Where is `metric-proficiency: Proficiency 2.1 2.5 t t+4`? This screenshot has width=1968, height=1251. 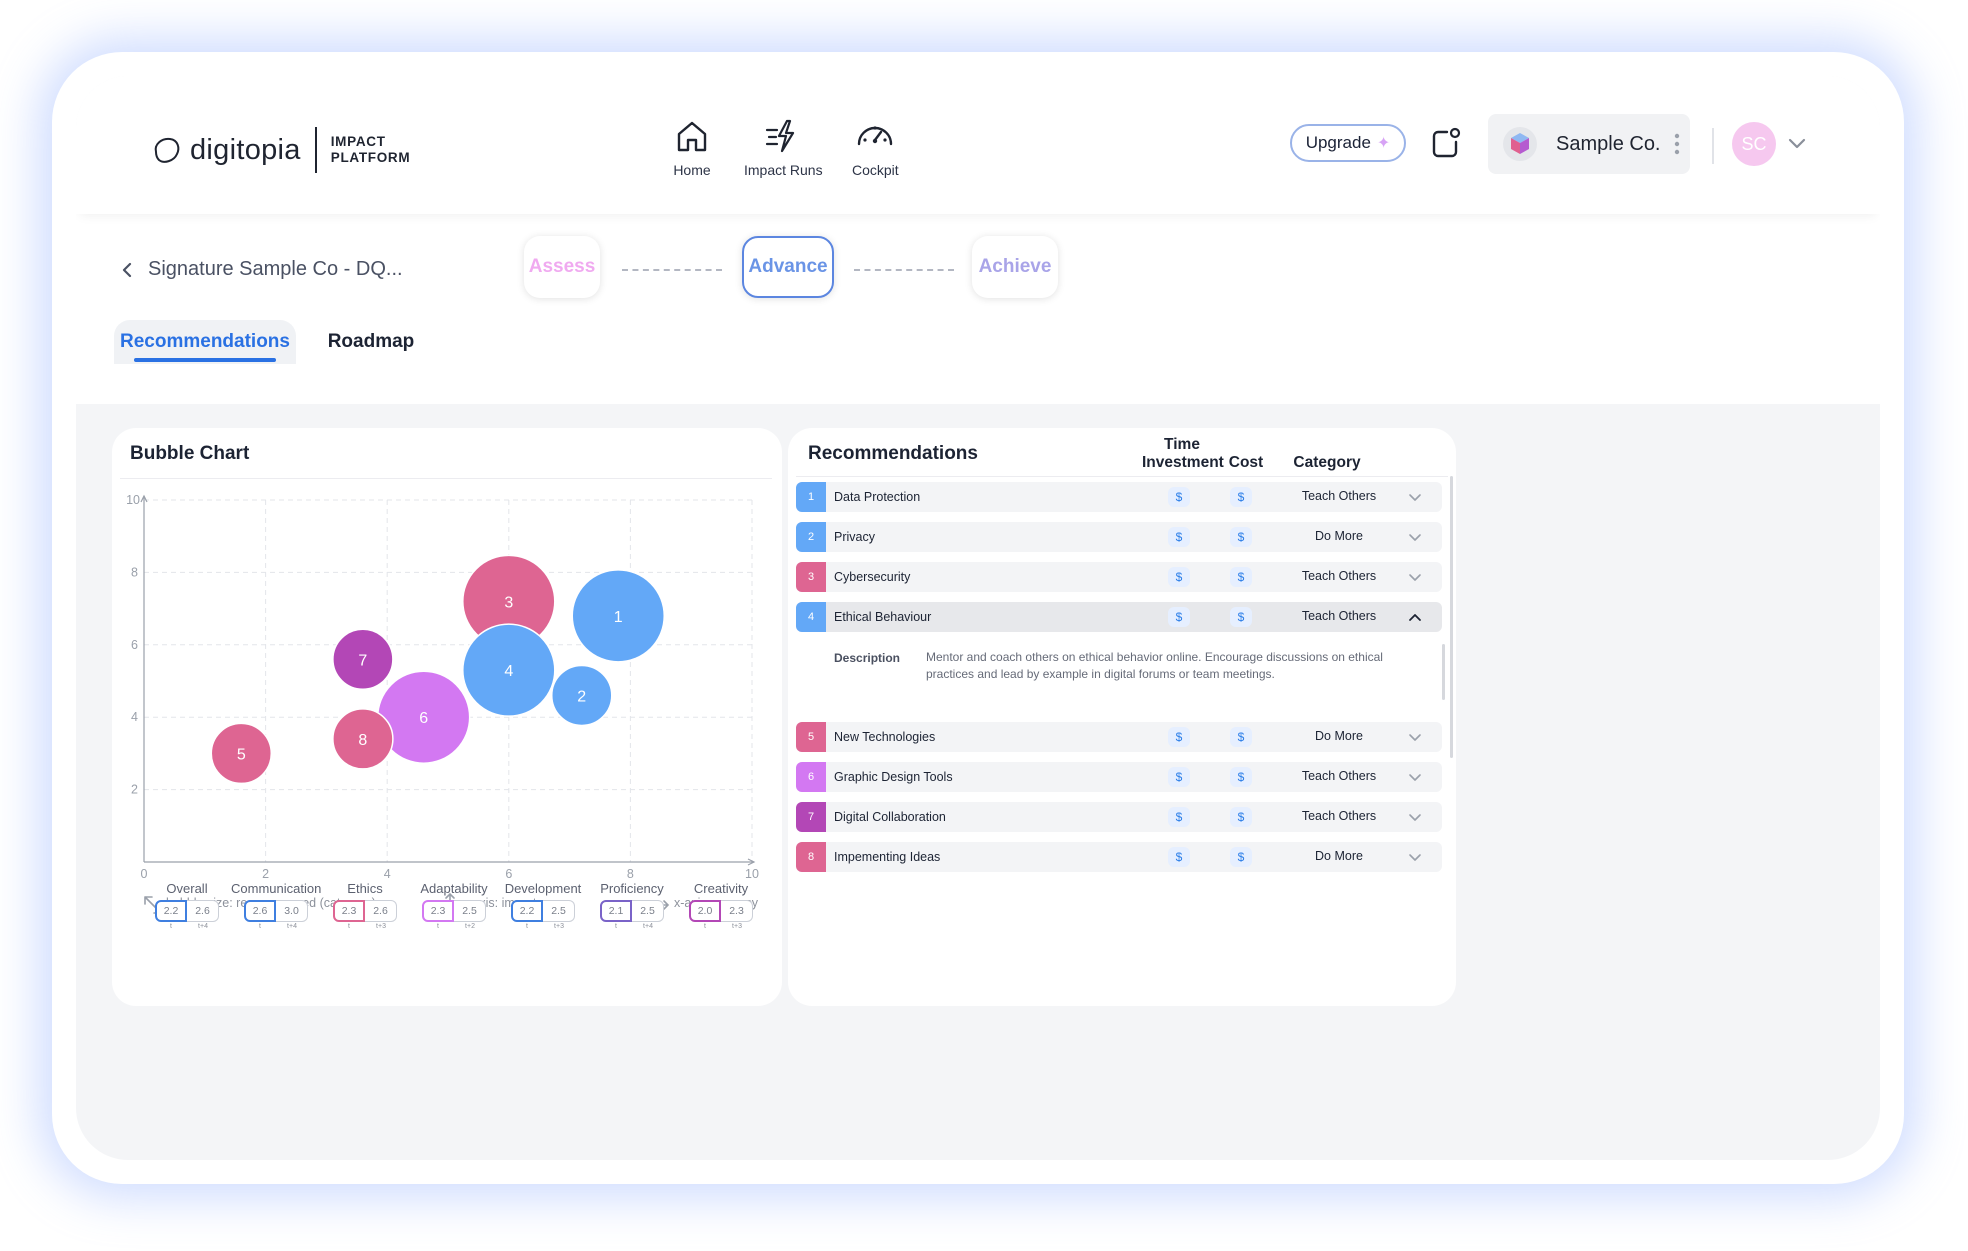 metric-proficiency: Proficiency 2.1 2.5 t t+4 is located at coordinates (632, 905).